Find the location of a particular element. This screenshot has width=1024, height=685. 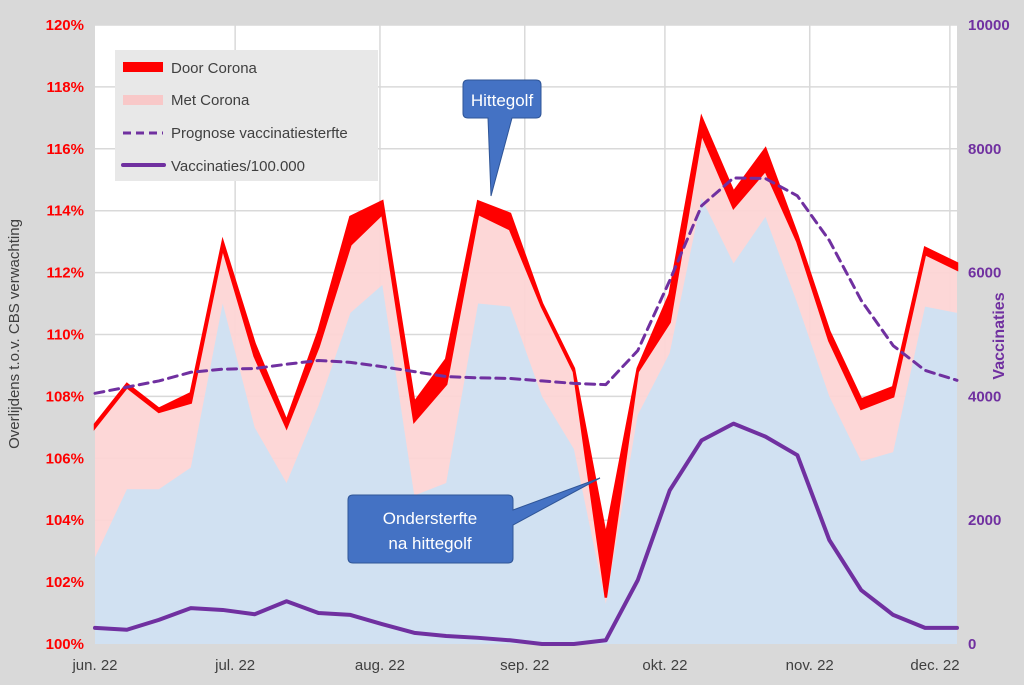

y-tick-left: 102% is located at coordinates (65, 582).